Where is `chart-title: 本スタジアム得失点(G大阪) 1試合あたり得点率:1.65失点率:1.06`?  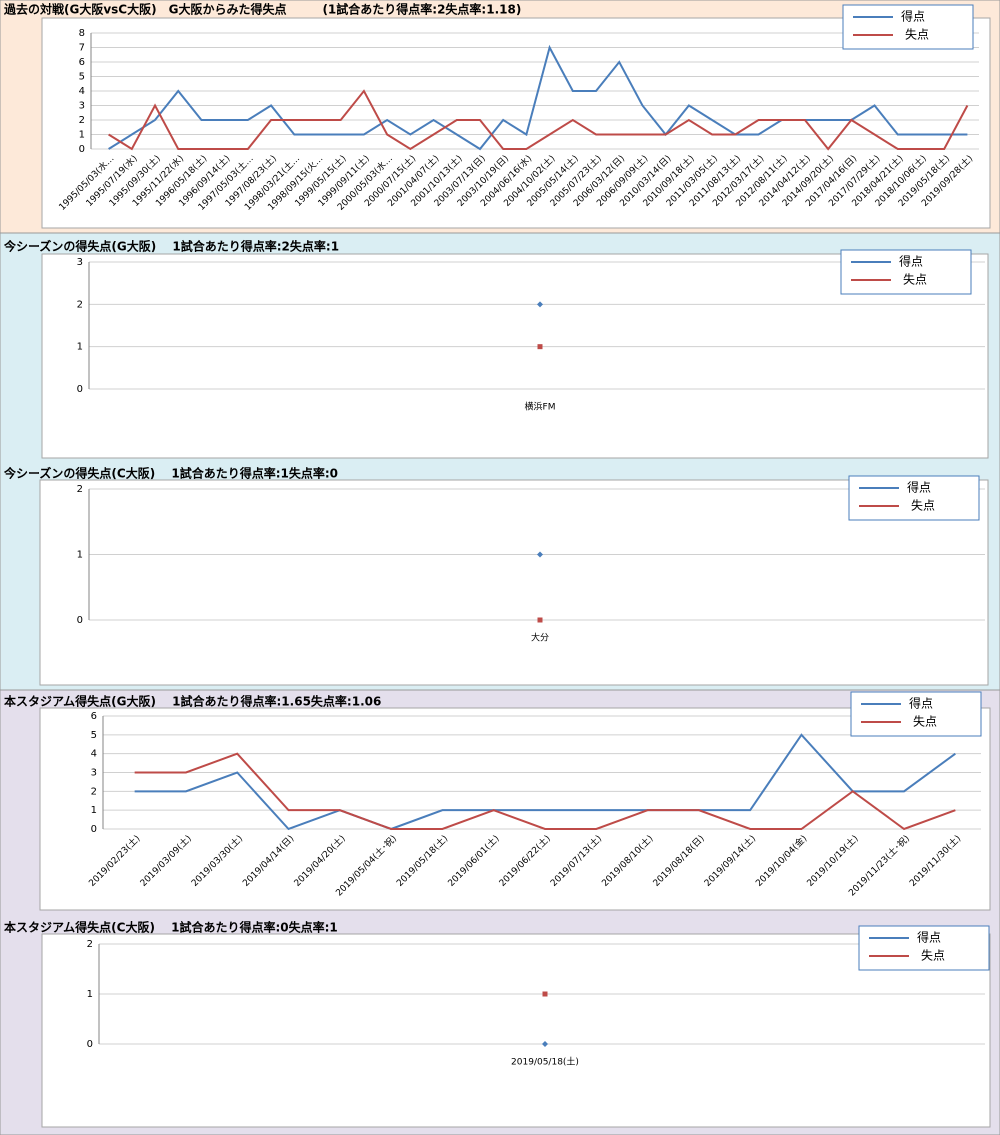
chart-title: 本スタジアム得失点(G大阪) 1試合あたり得点率:1.65失点率:1.06 is located at coordinates (192, 701).